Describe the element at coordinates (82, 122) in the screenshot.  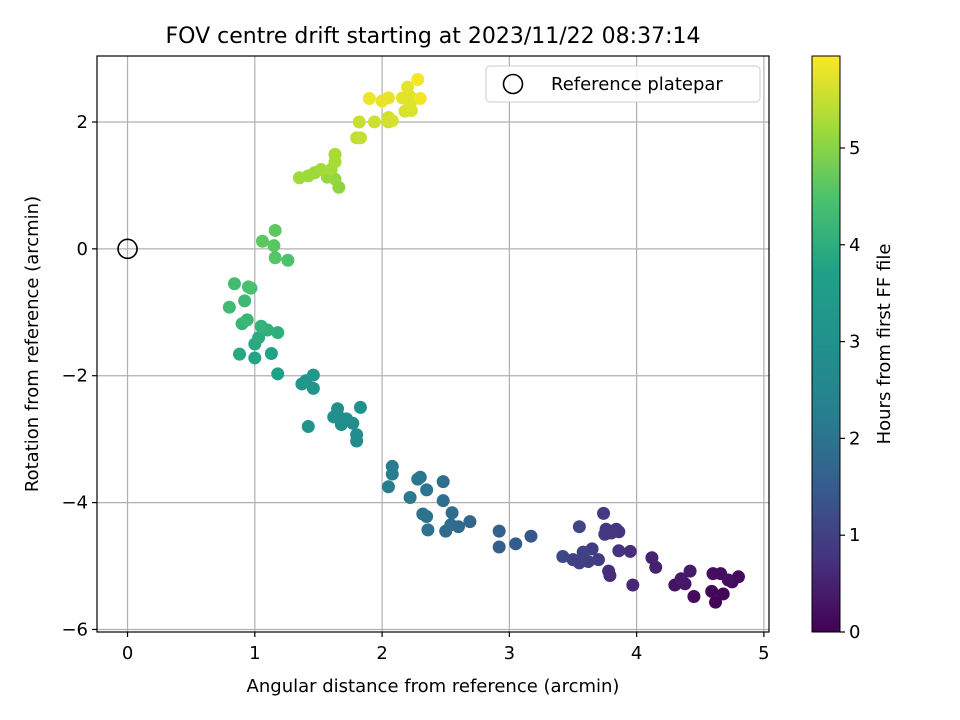
I see `y-tick-label: 2` at that location.